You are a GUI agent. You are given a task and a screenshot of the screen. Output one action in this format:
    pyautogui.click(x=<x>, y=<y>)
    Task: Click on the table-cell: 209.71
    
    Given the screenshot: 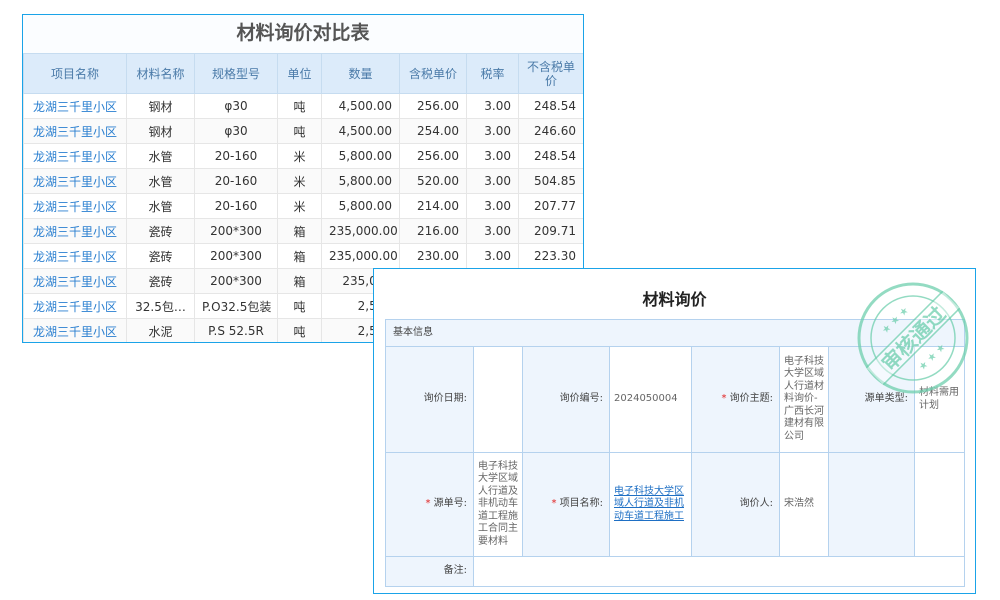 What is the action you would take?
    pyautogui.click(x=550, y=231)
    